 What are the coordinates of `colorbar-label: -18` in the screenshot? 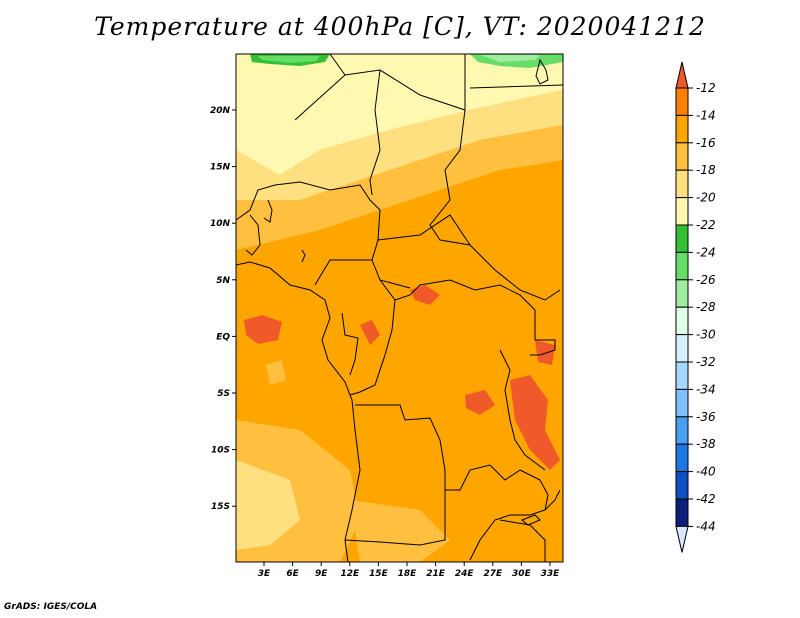 It's located at (706, 170).